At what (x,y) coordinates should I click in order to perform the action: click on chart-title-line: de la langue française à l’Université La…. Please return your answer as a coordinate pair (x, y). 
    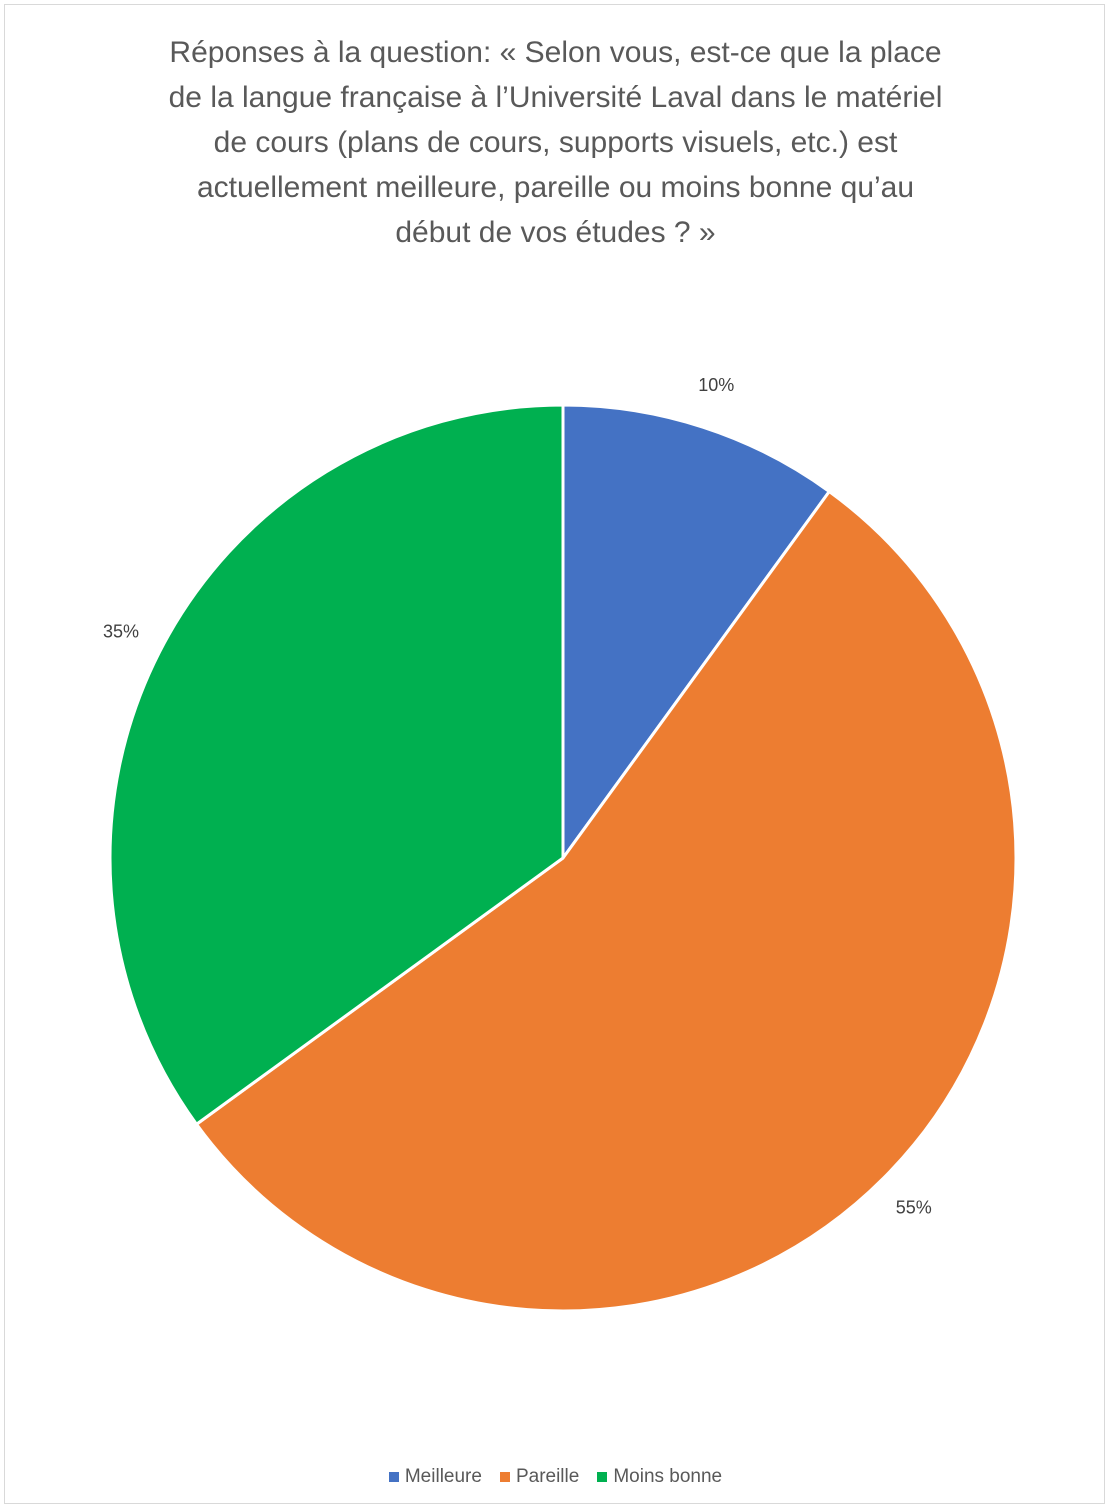
    Looking at the image, I should click on (555, 97).